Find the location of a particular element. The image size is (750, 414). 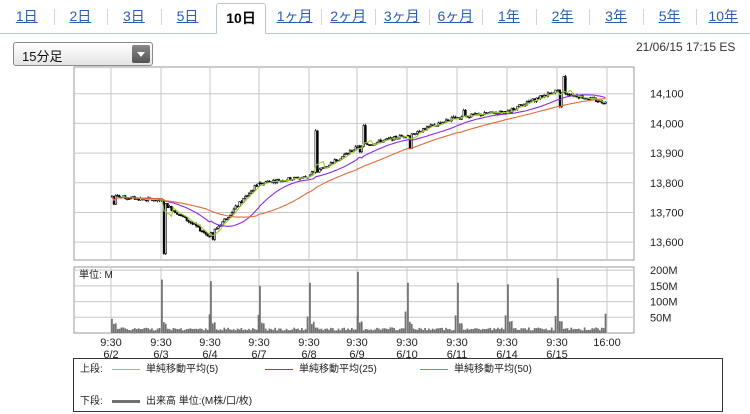

legend-volume: 出来高 単位:(M株/口/枚) is located at coordinates (182, 402).